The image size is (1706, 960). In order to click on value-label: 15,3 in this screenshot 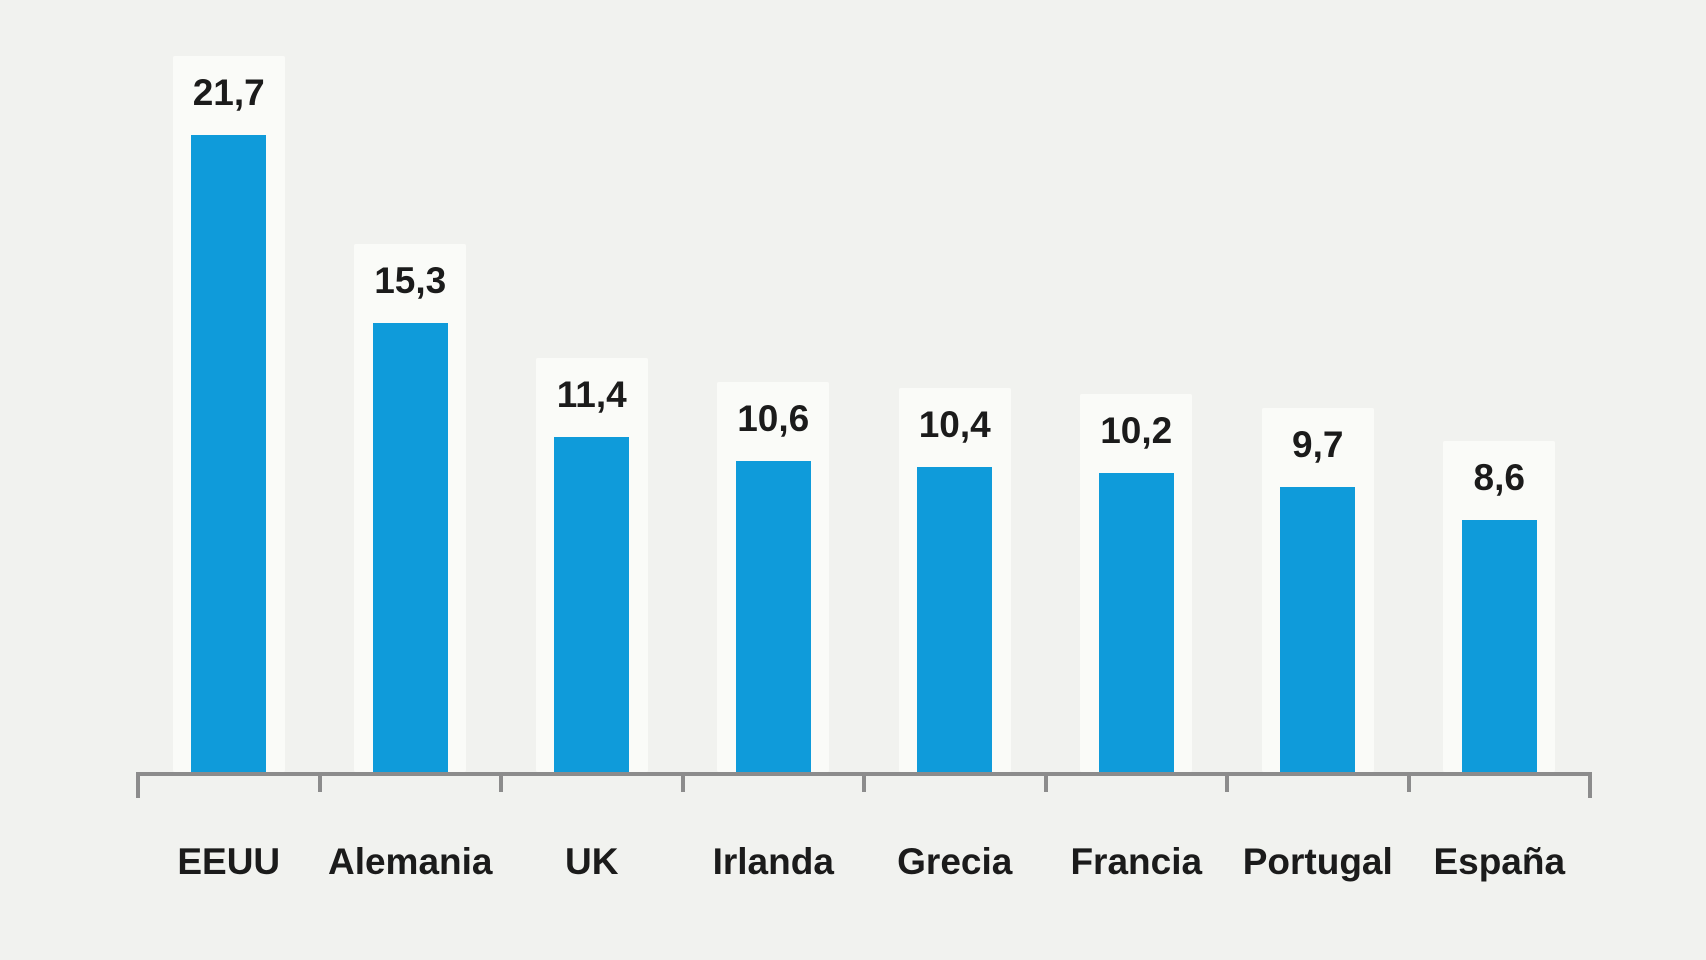, I will do `click(410, 280)`.